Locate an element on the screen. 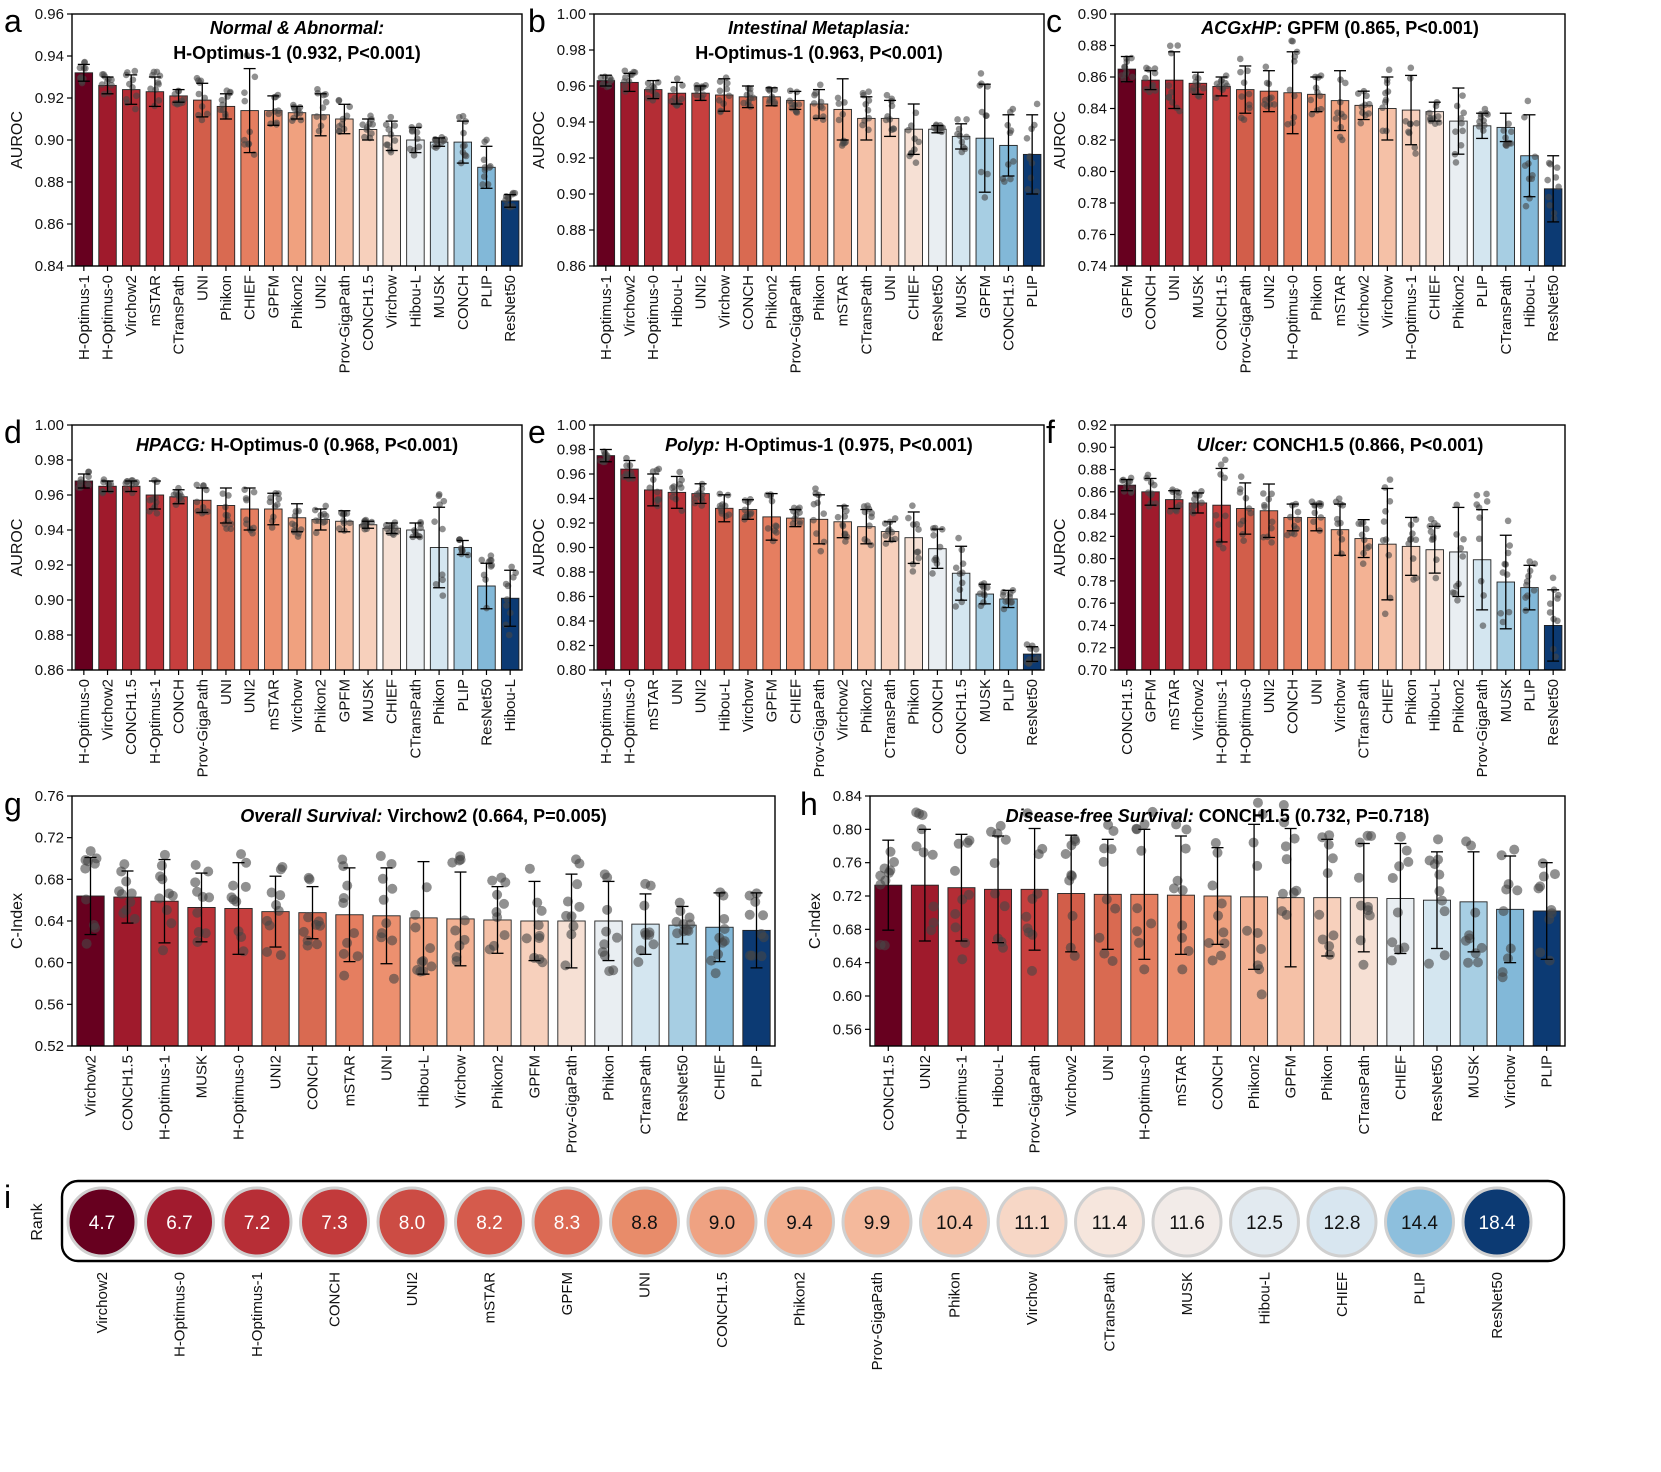 The width and height of the screenshot is (1661, 1472). bar-Hibou-L is located at coordinates (724, 589).